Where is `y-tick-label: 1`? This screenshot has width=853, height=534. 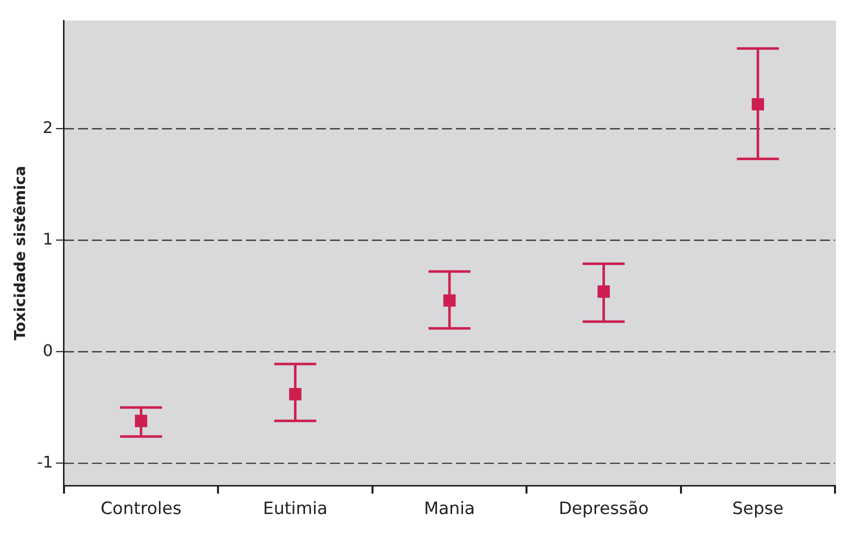 y-tick-label: 1 is located at coordinates (47, 238).